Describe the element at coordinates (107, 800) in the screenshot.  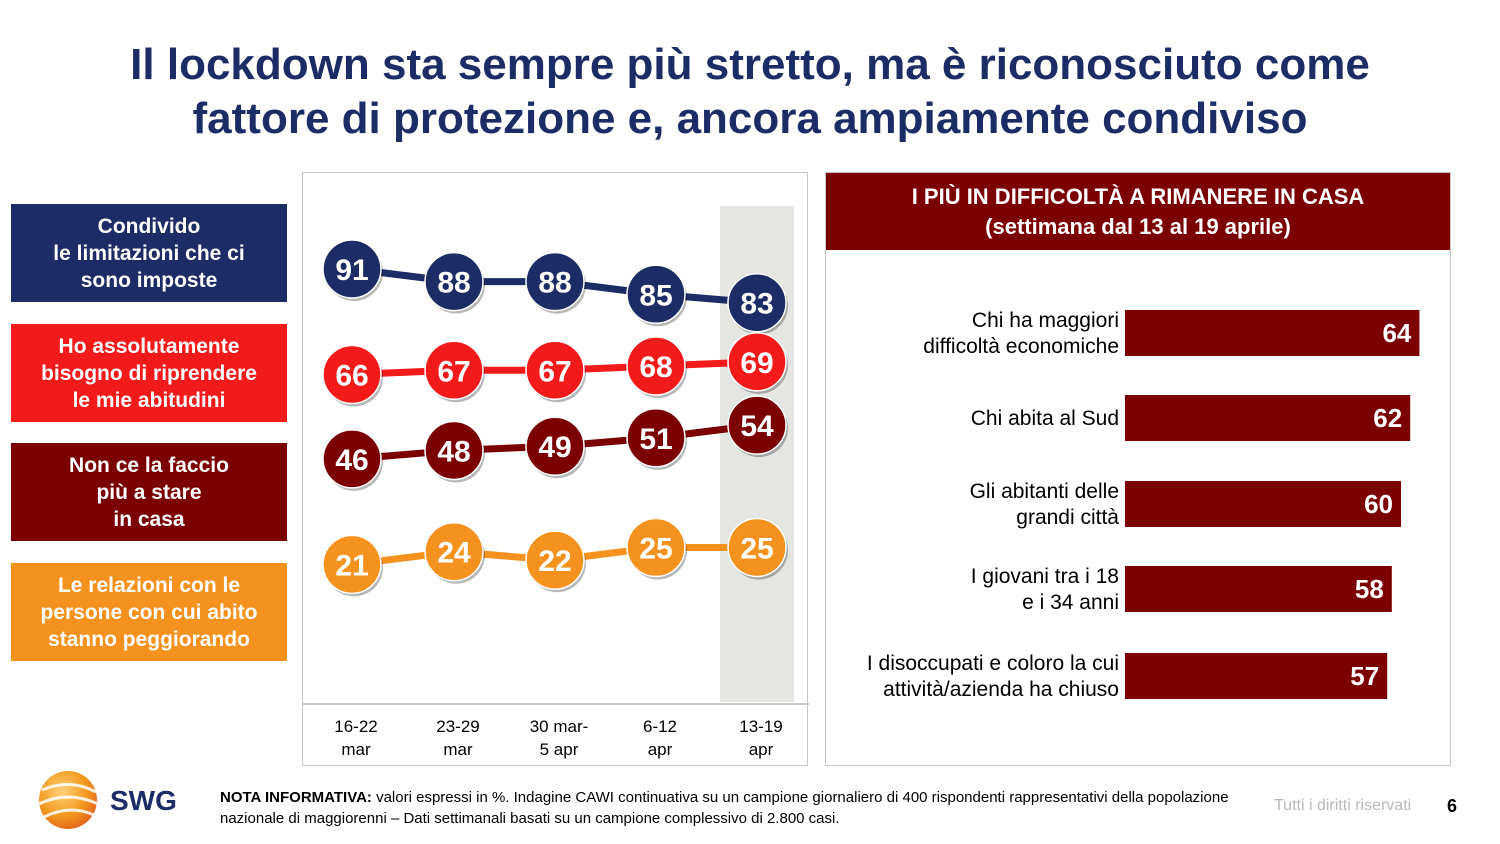
I see `swg-logo: SWG` at that location.